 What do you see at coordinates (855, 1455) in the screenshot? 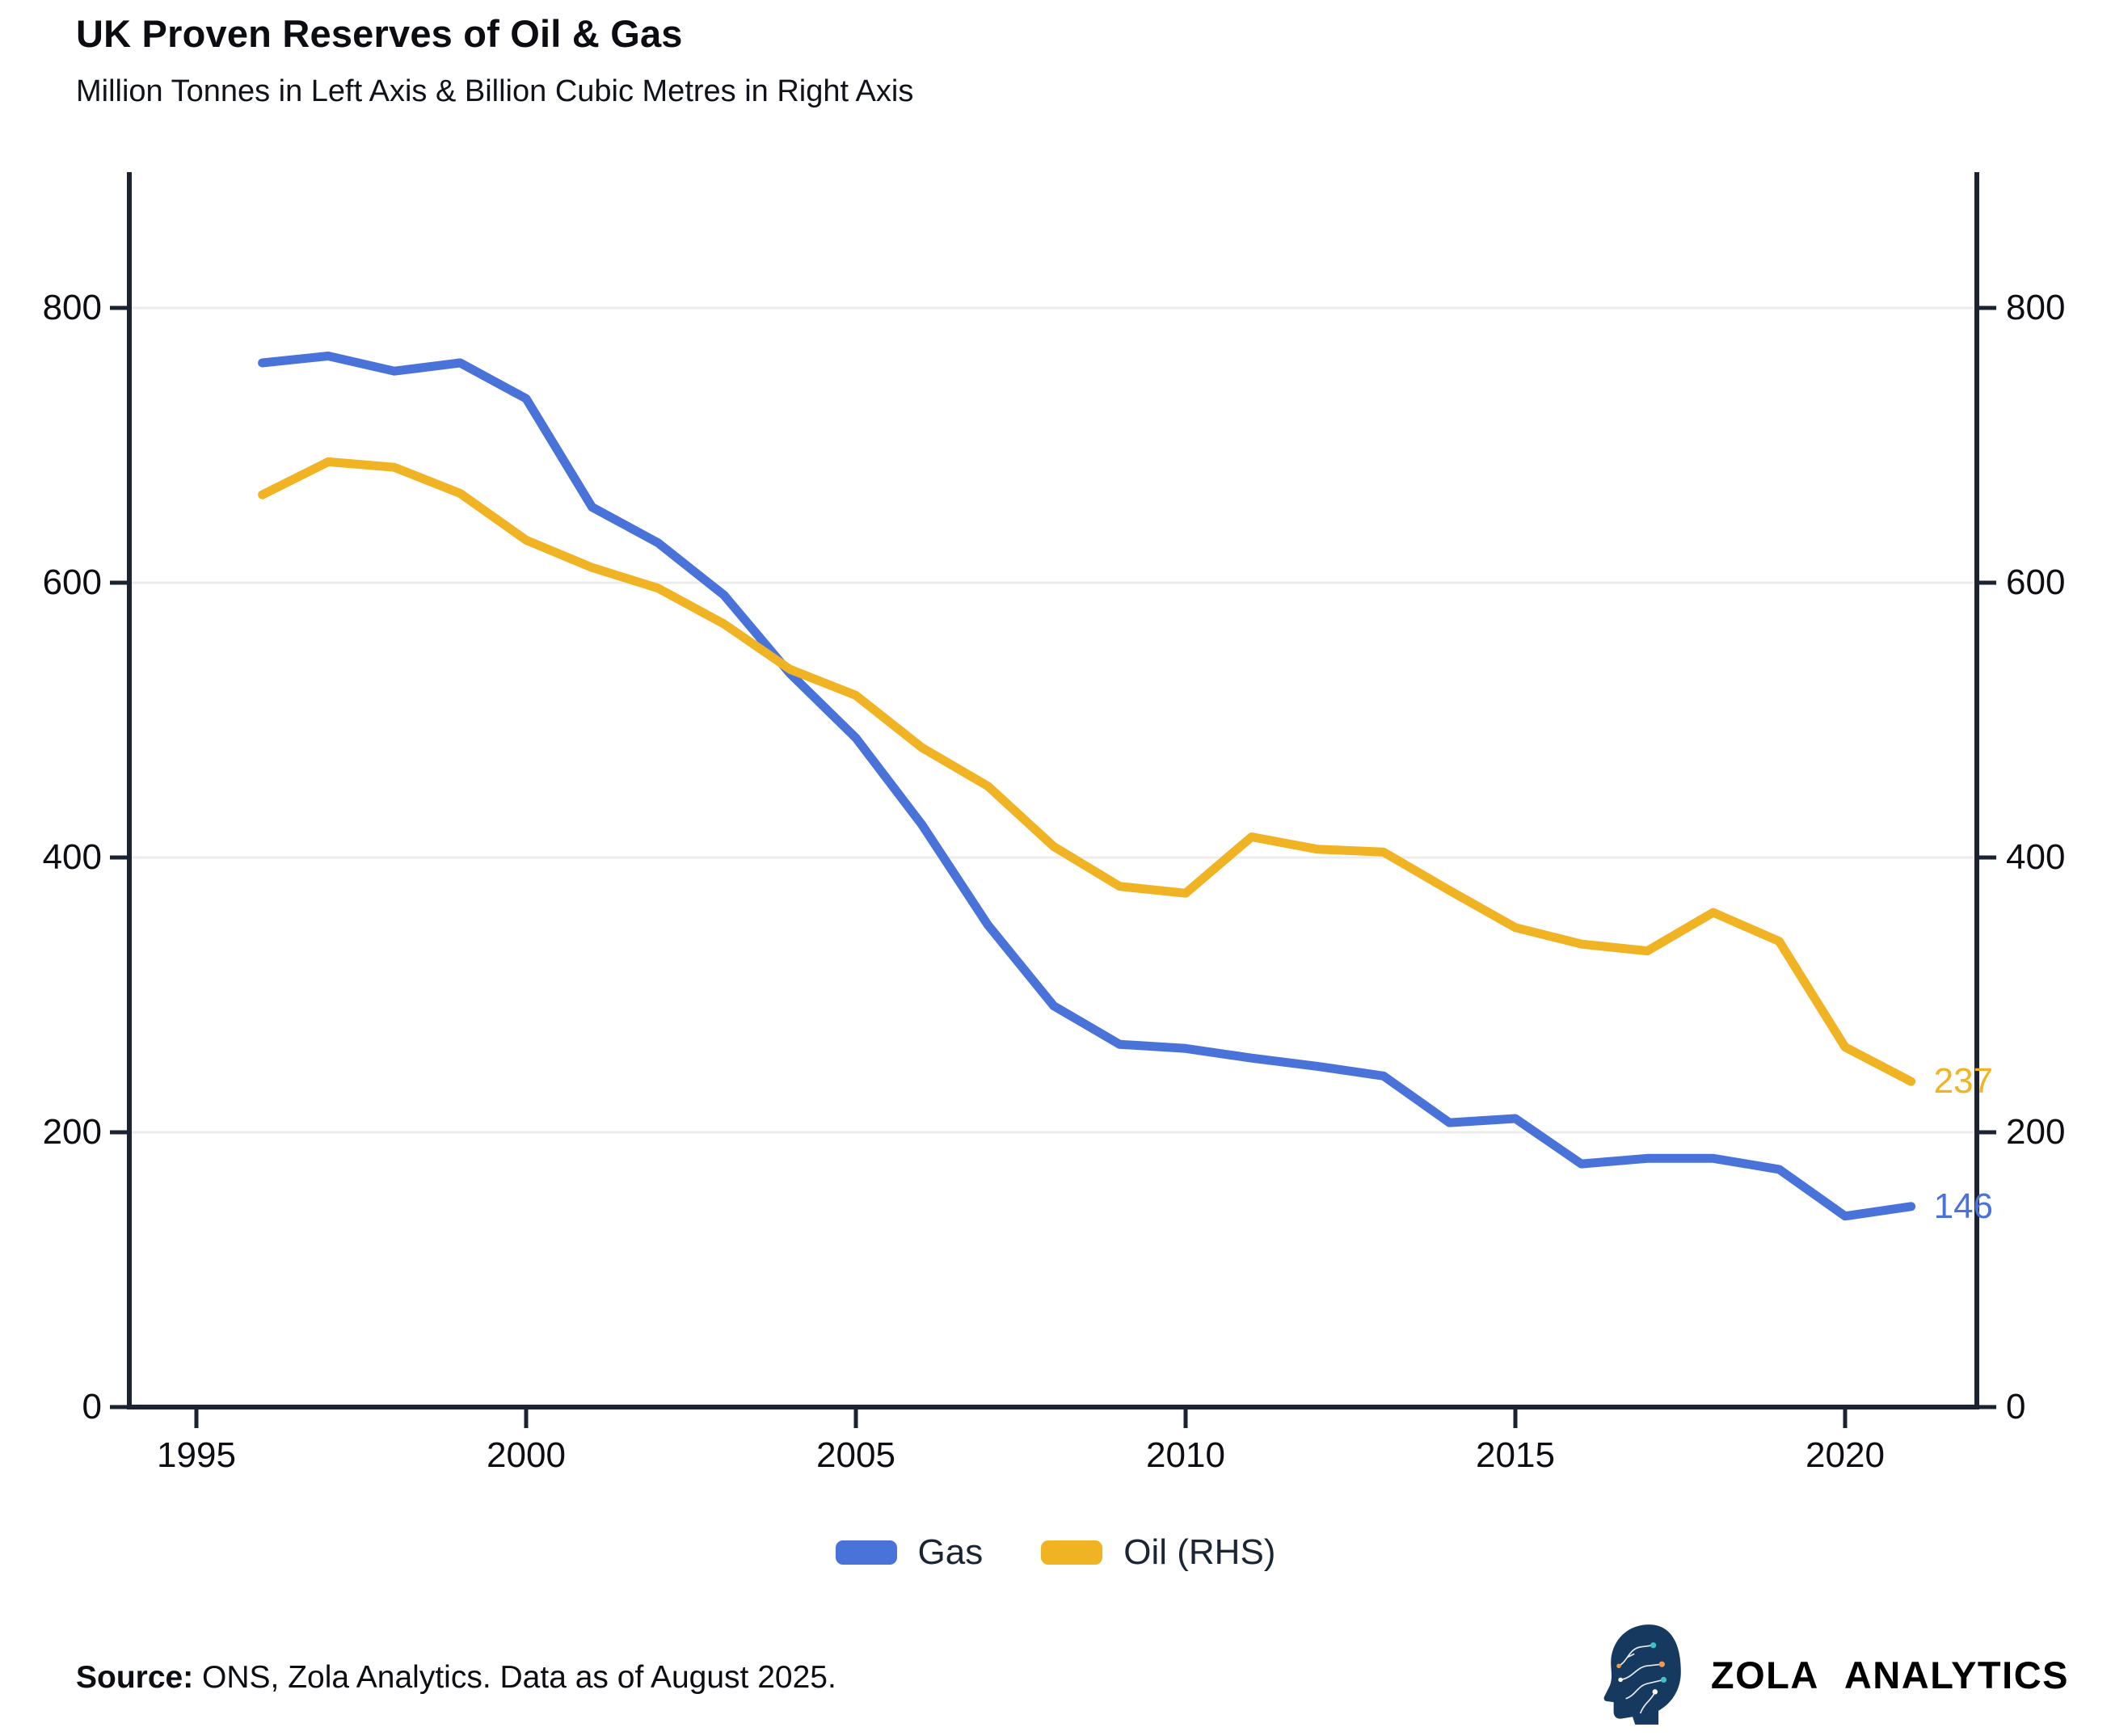
I see `x-axis-label-2005: 2005` at bounding box center [855, 1455].